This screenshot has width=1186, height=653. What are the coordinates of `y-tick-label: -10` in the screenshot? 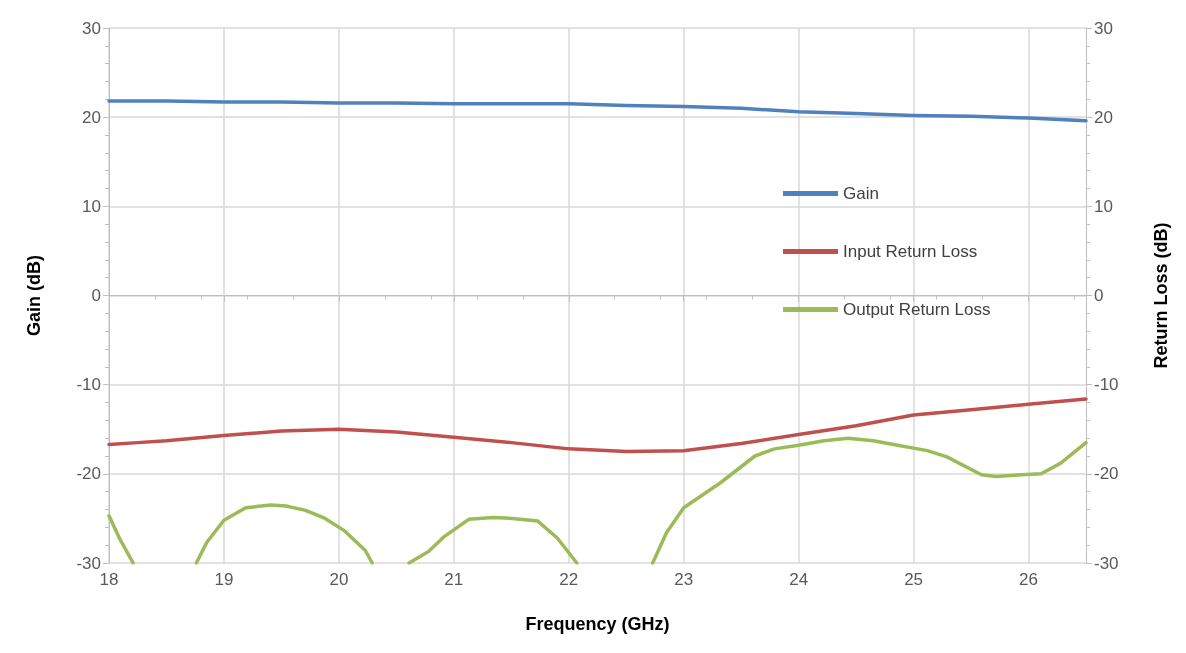 It's located at (88, 385).